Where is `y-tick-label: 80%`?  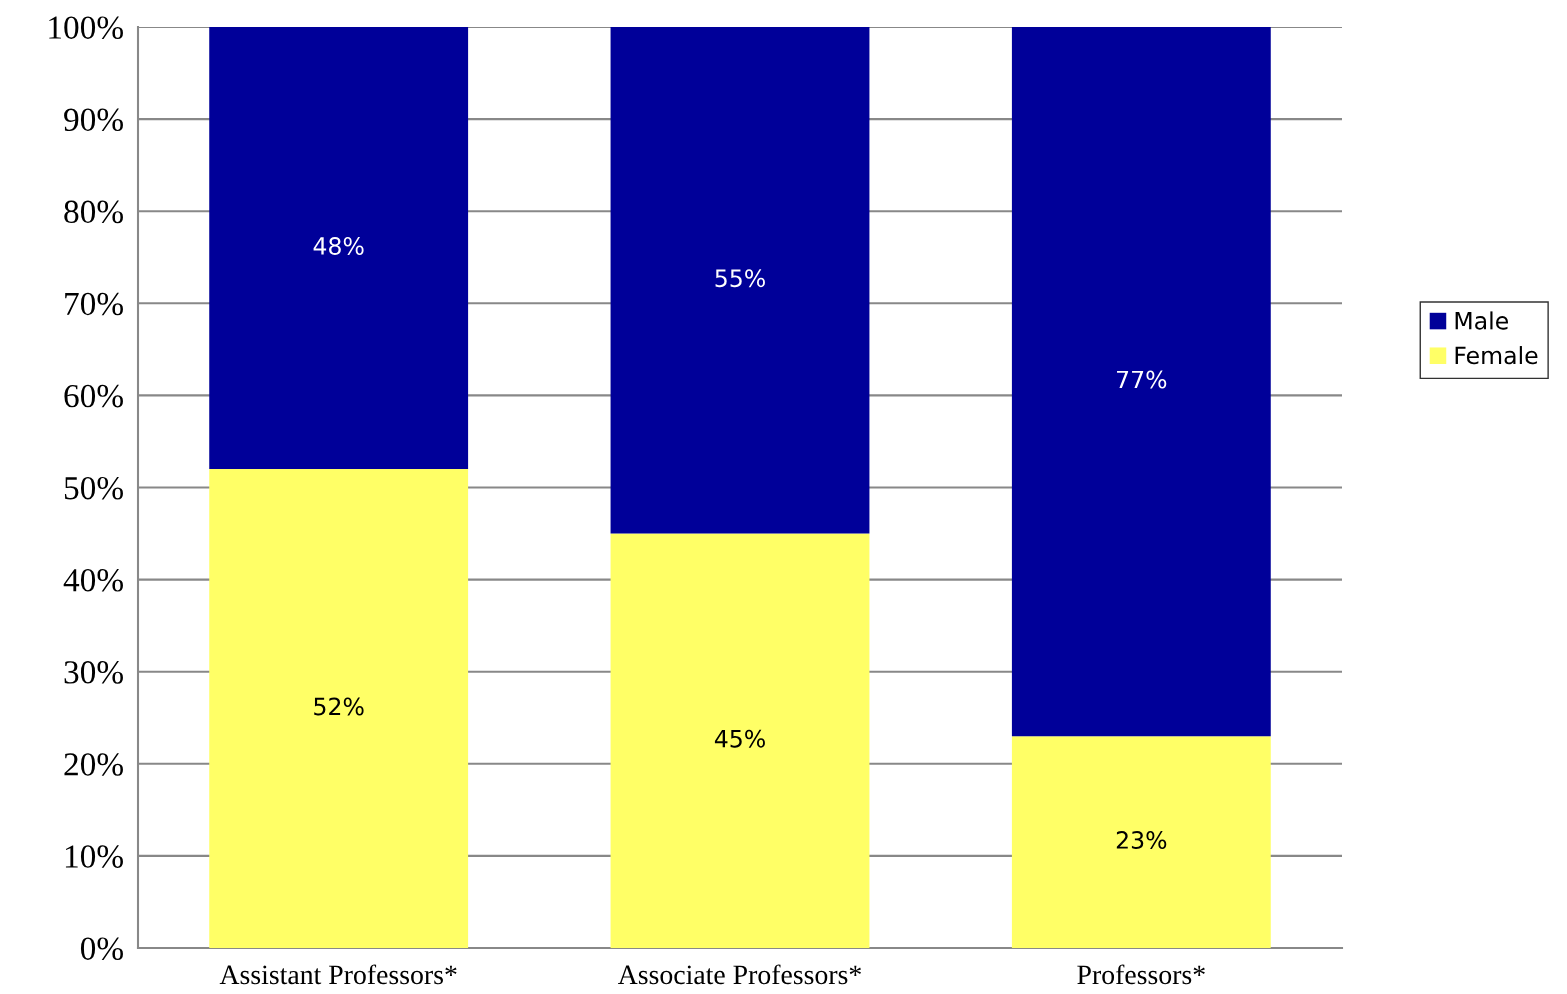
y-tick-label: 80% is located at coordinates (93, 212).